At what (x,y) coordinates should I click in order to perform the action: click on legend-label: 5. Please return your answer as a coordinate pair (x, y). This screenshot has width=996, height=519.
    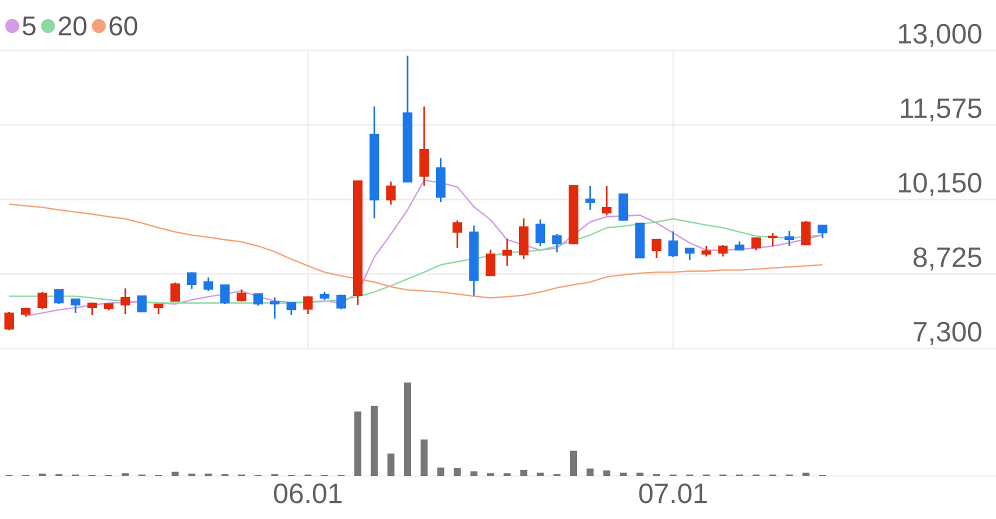
    Looking at the image, I should click on (29, 26).